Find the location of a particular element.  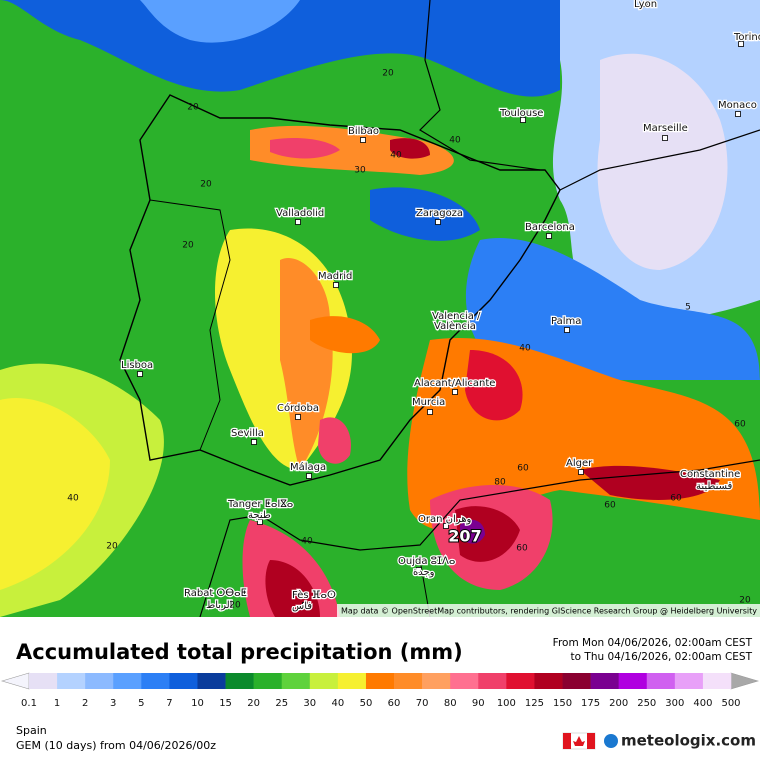

colorbar-tick-label: 7 is located at coordinates (169, 703).